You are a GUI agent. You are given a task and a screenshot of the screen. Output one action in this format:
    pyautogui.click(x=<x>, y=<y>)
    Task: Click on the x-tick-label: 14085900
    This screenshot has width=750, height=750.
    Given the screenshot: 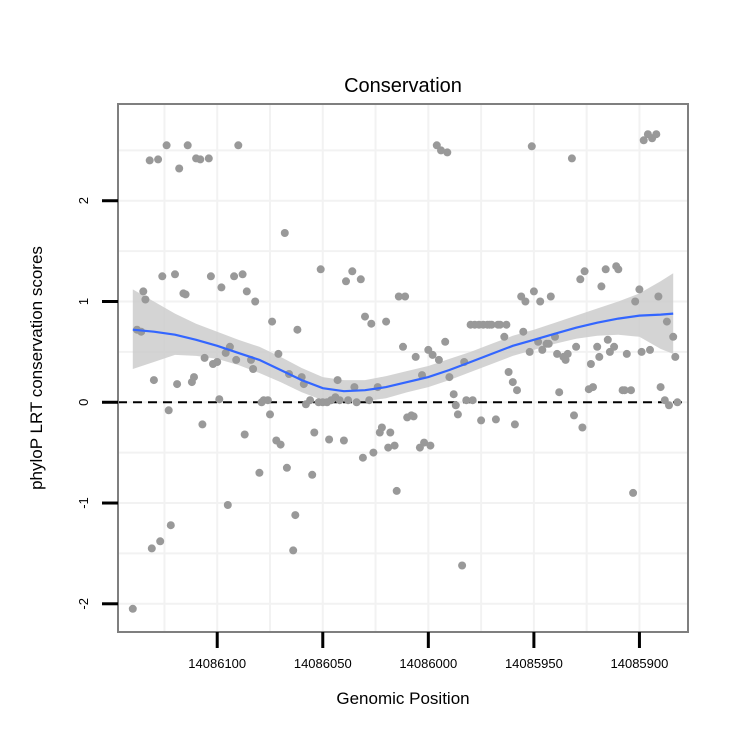 What is the action you would take?
    pyautogui.click(x=640, y=663)
    